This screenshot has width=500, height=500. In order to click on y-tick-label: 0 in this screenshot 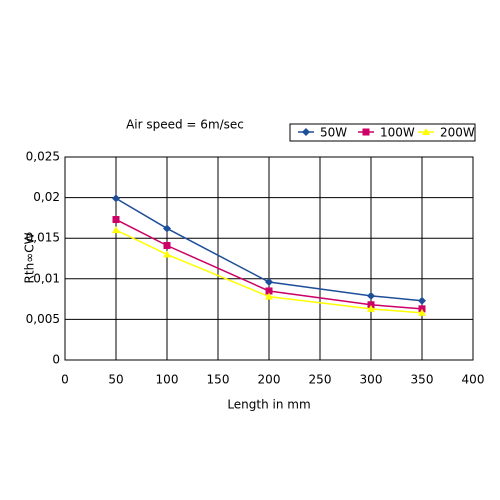, I will do `click(56, 360)`.